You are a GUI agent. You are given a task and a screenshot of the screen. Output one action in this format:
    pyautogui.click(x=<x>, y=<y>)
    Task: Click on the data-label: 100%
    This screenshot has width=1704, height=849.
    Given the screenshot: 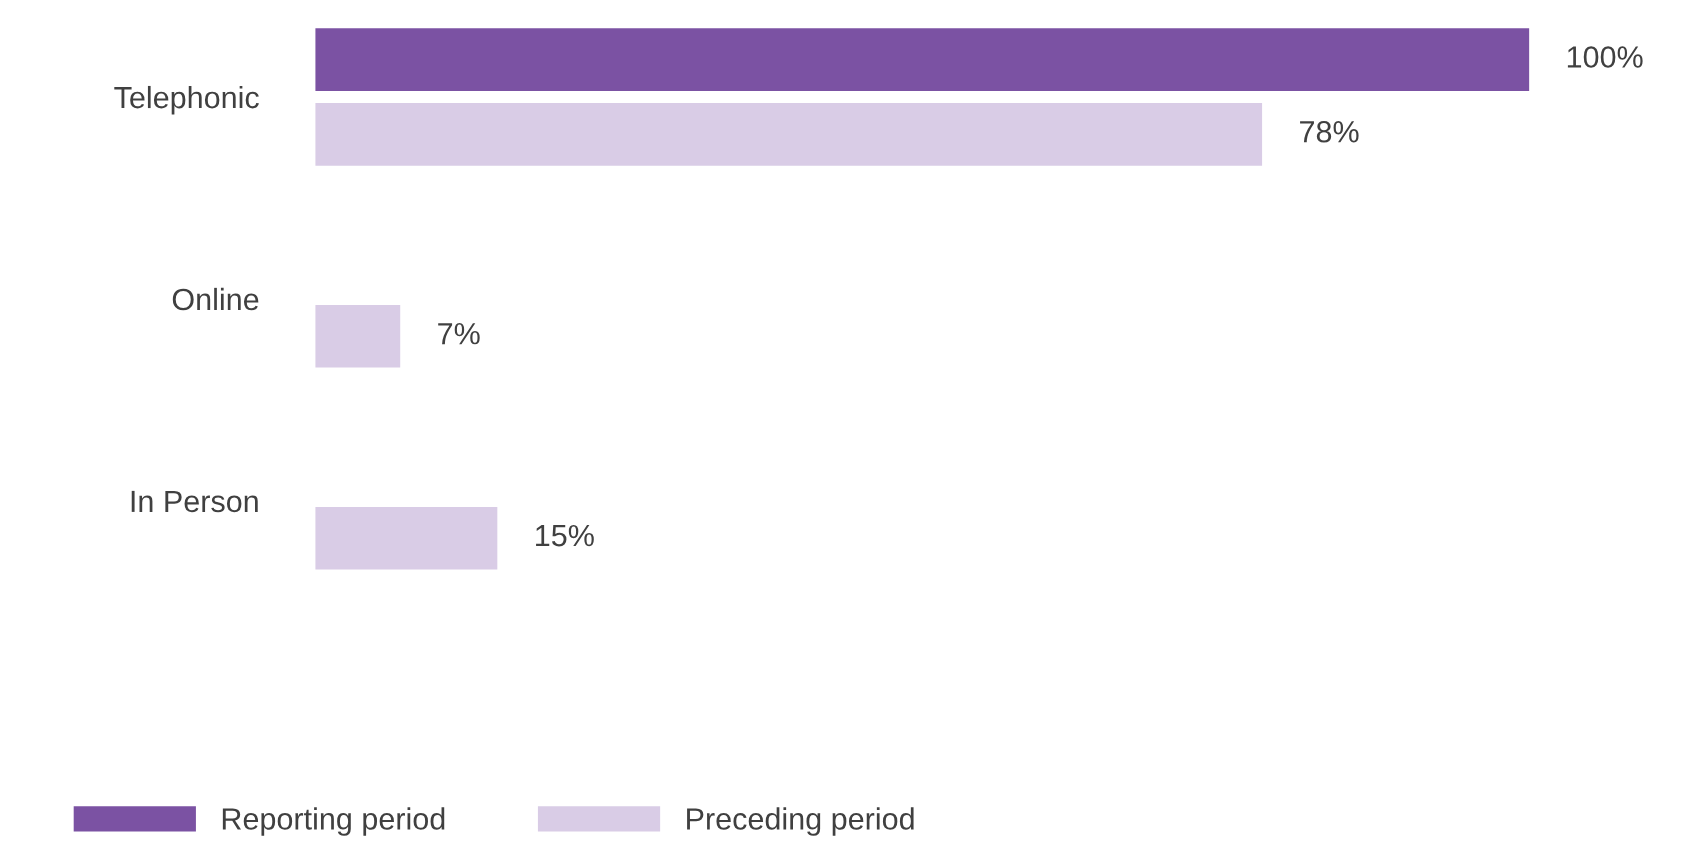 What is the action you would take?
    pyautogui.click(x=1605, y=57)
    